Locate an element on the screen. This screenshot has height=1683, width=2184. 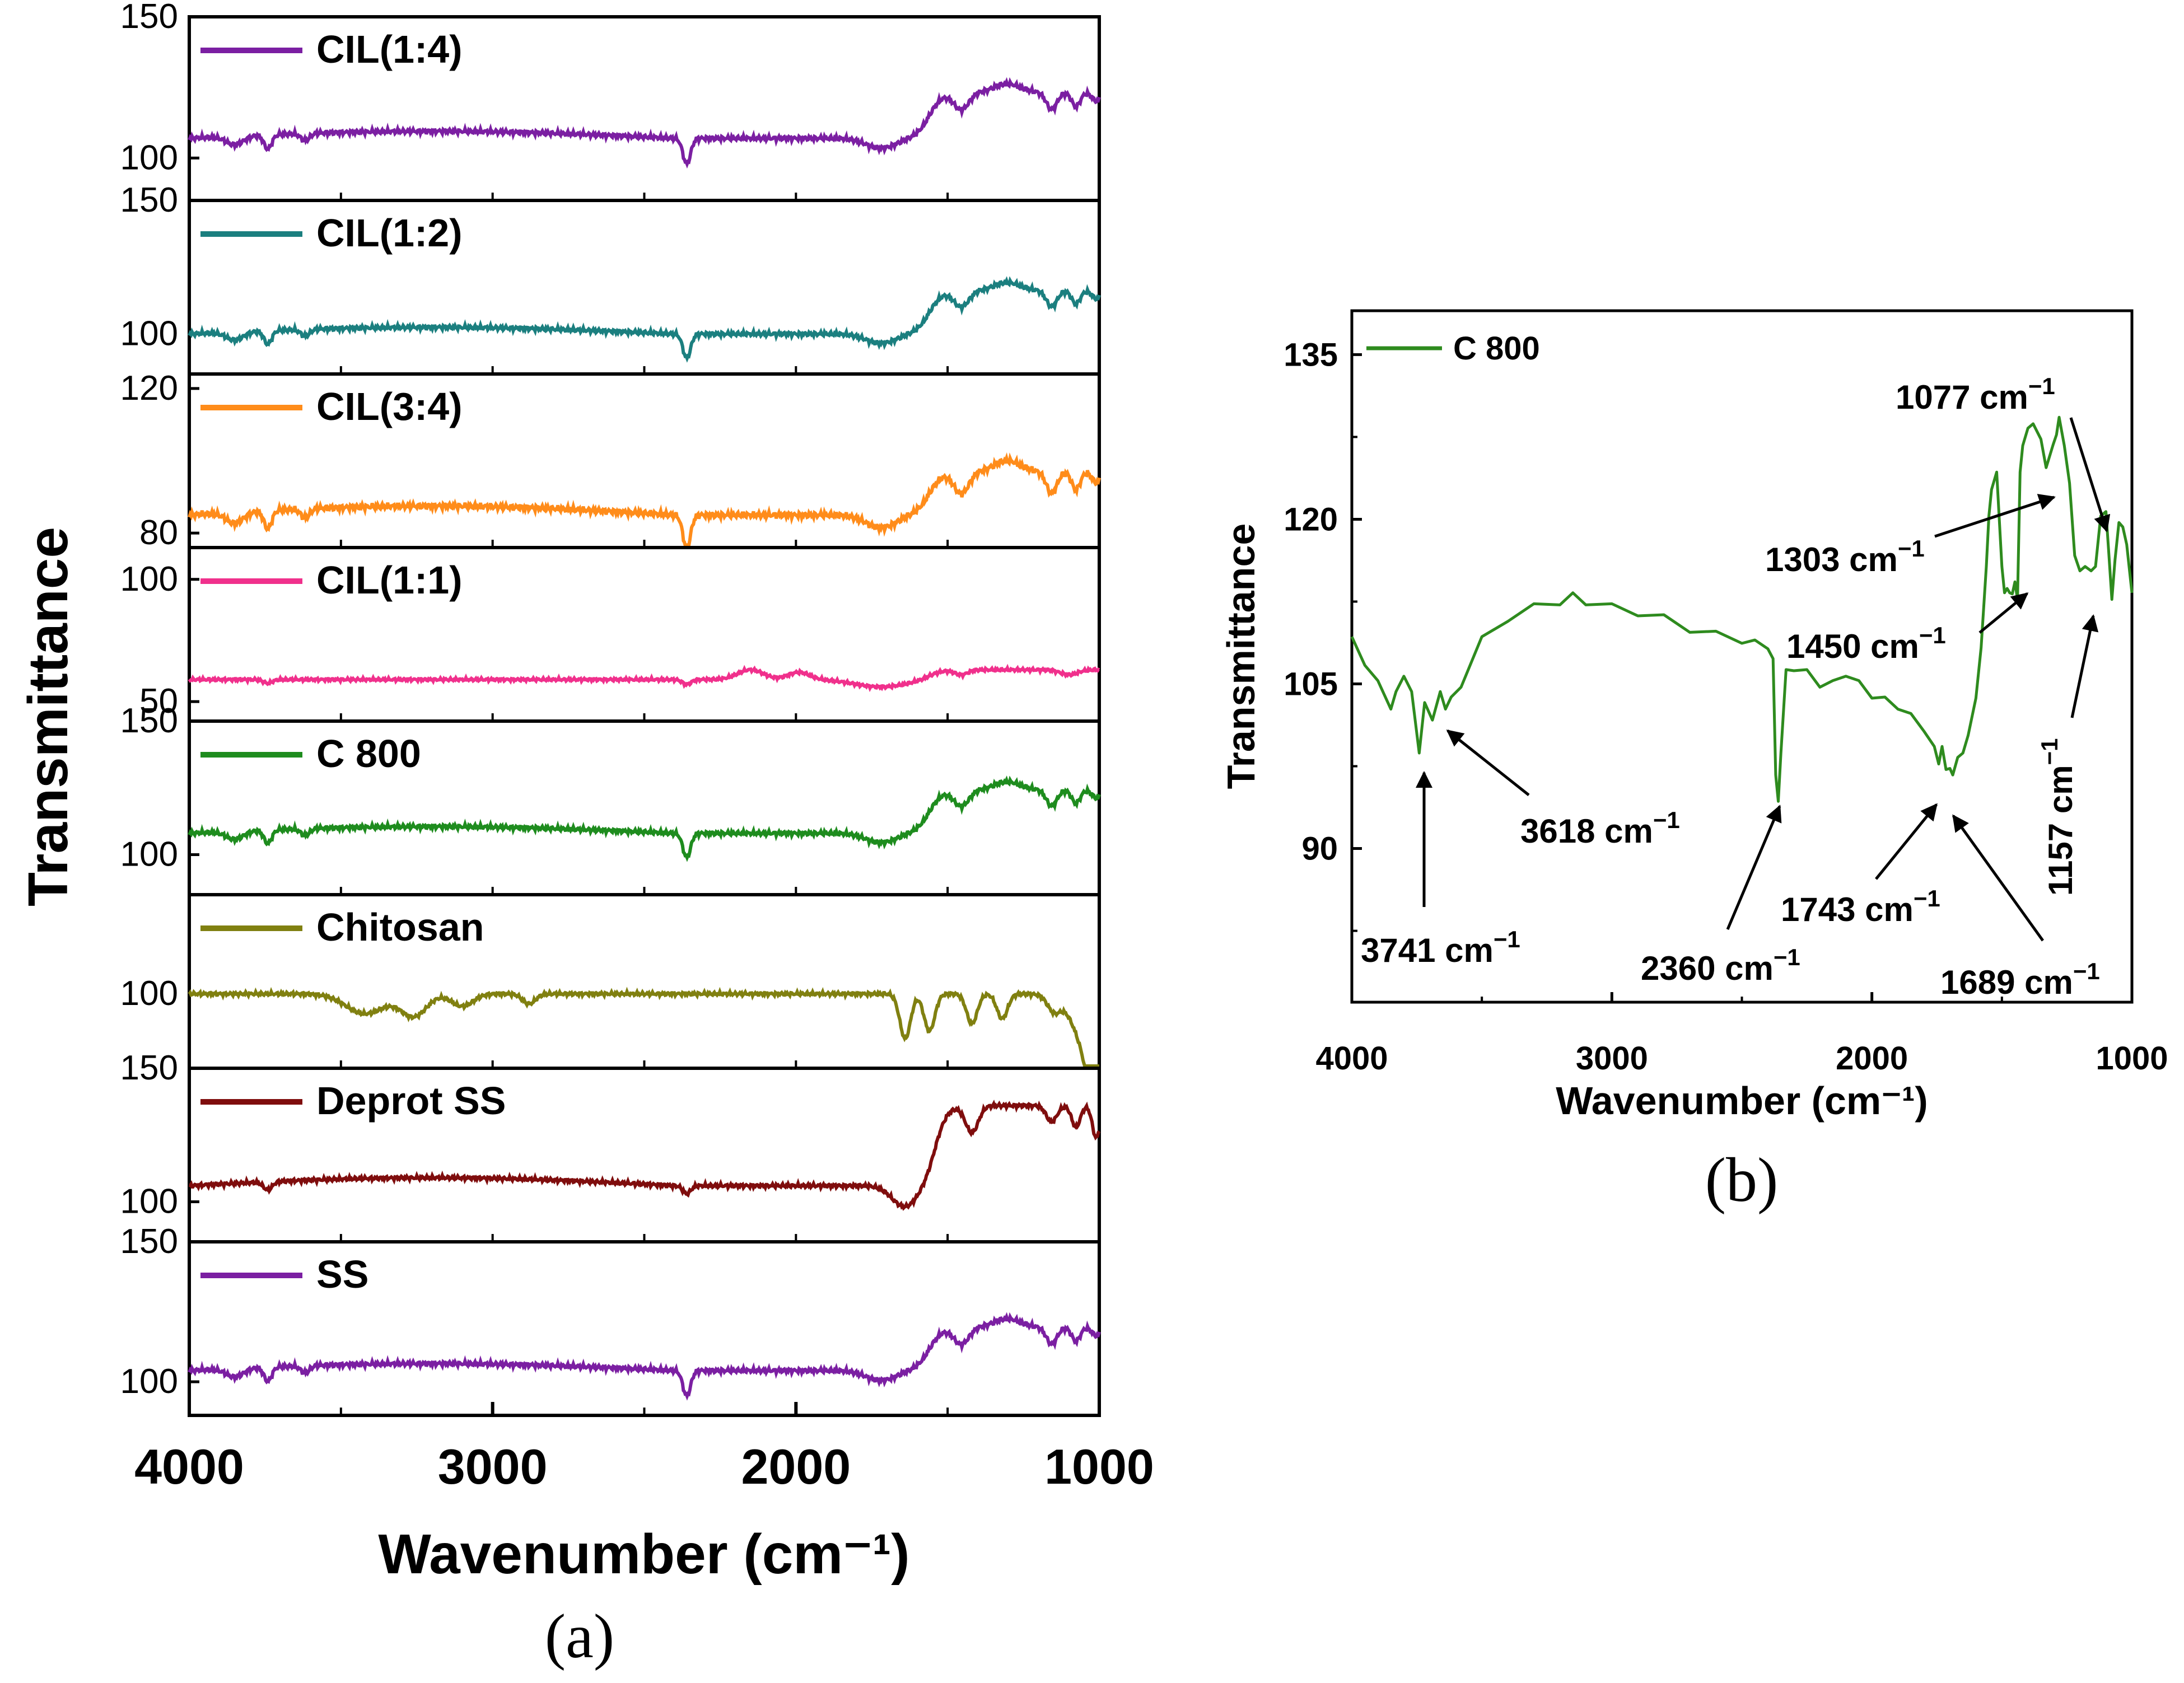
annotation-label: 1077 cm−1 is located at coordinates (1976, 394).